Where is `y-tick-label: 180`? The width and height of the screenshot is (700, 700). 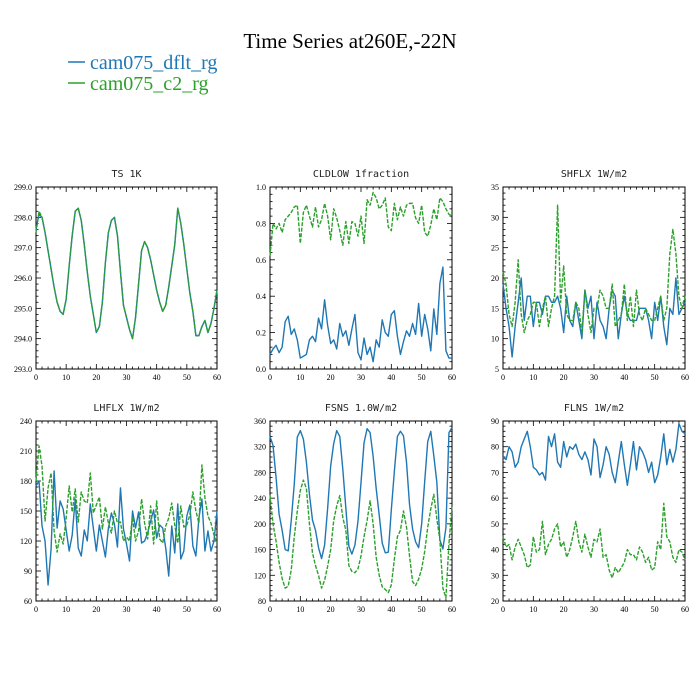
y-tick-label: 180 is located at coordinates (26, 481).